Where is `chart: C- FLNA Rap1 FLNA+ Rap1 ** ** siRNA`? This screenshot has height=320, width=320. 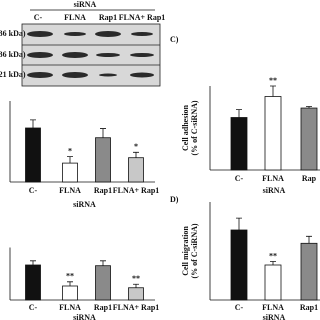 chart: C- FLNA Rap1 FLNA+ Rap1 ** ** siRNA is located at coordinates (84, 283).